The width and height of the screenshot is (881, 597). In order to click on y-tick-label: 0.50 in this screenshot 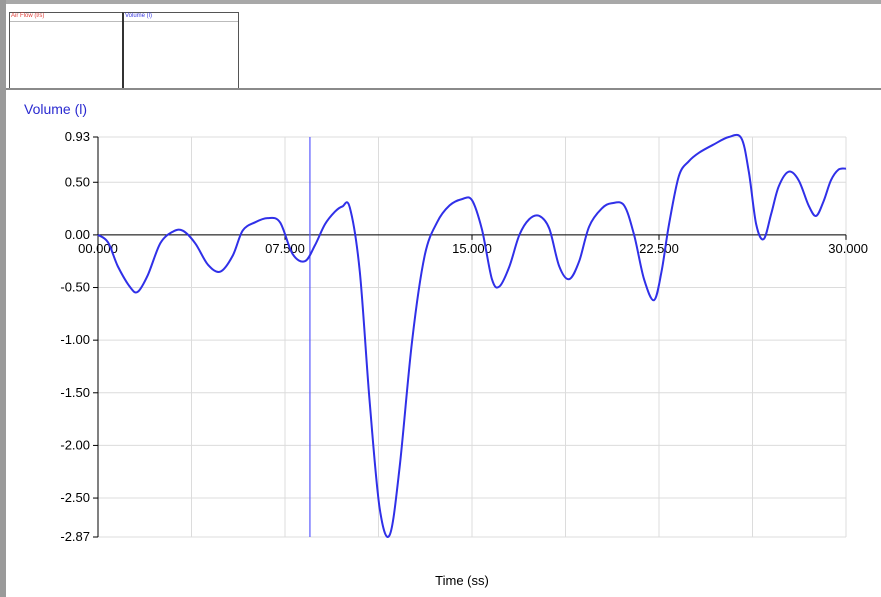, I will do `click(77, 181)`.